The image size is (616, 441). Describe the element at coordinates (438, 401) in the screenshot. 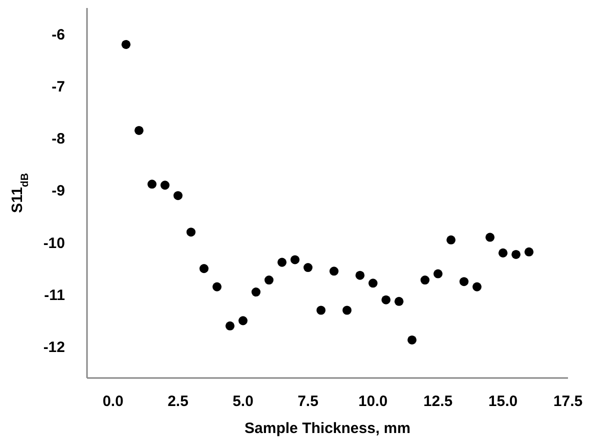

I see `x-tick-label: 12.5` at that location.